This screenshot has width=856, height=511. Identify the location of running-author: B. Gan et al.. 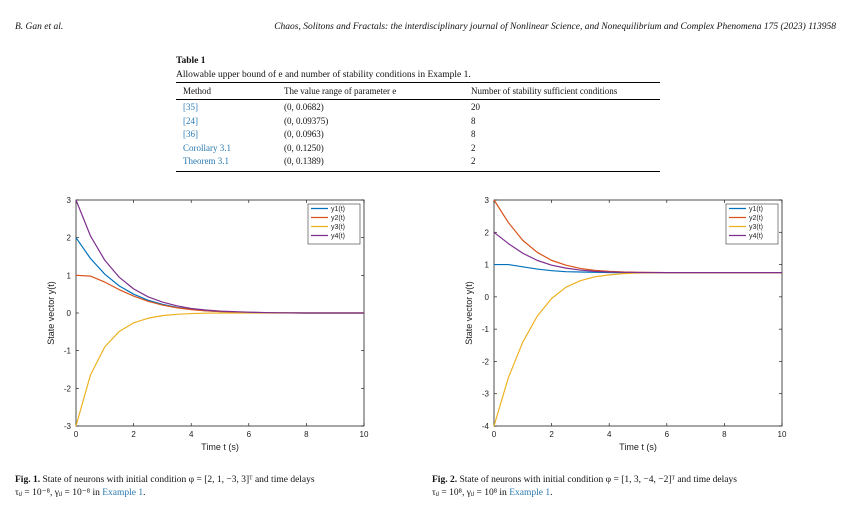
(39, 27).